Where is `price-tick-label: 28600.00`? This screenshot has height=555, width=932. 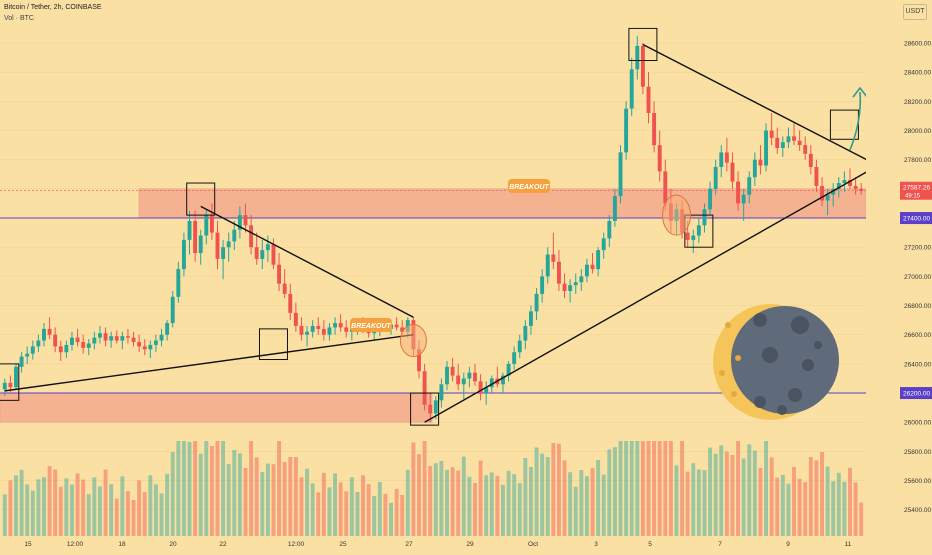
price-tick-label: 28600.00 is located at coordinates (917, 44).